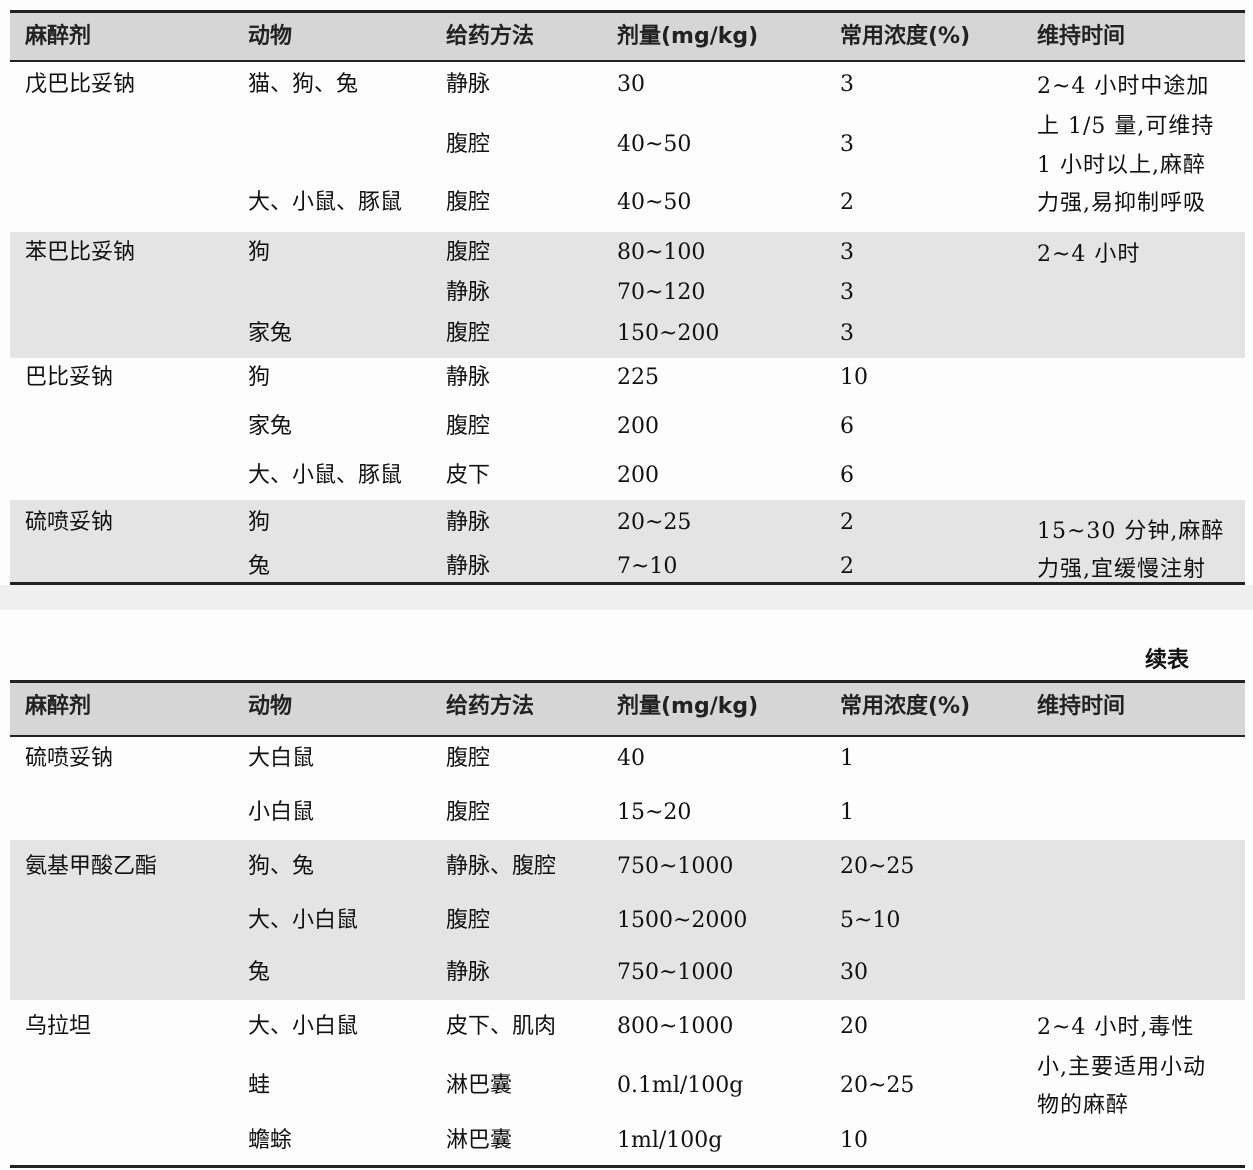  Describe the element at coordinates (1089, 254) in the screenshot. I see `duration-text: 2~4 小时` at that location.